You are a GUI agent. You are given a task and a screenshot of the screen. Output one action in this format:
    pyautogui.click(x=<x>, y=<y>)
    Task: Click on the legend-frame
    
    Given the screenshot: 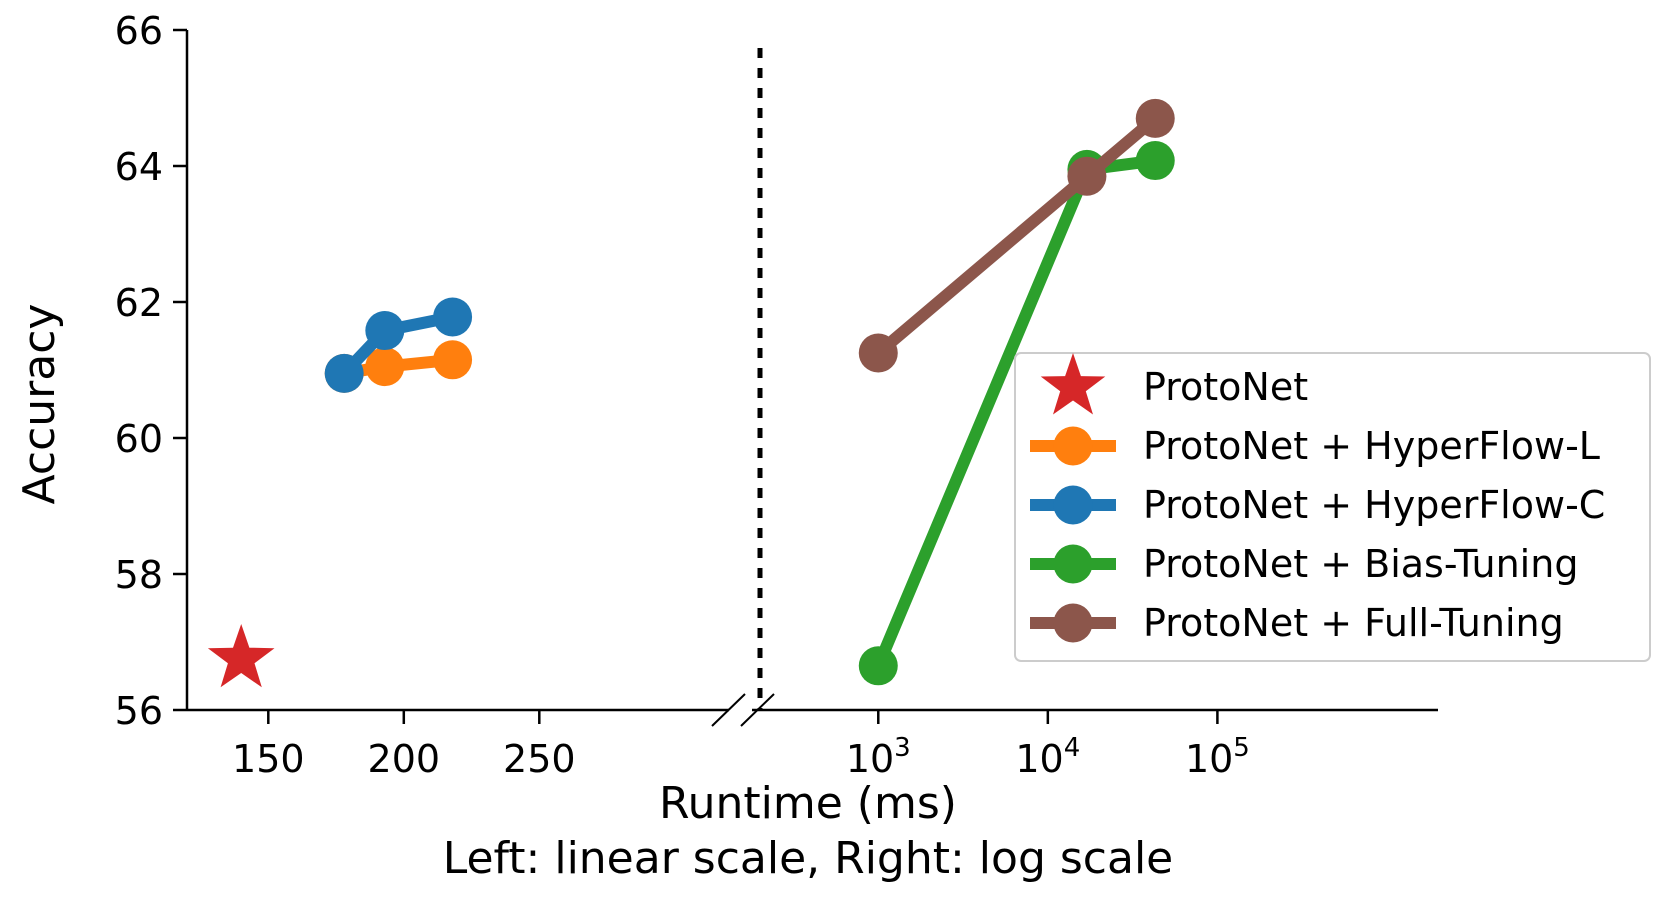 What is the action you would take?
    pyautogui.click(x=1332, y=507)
    